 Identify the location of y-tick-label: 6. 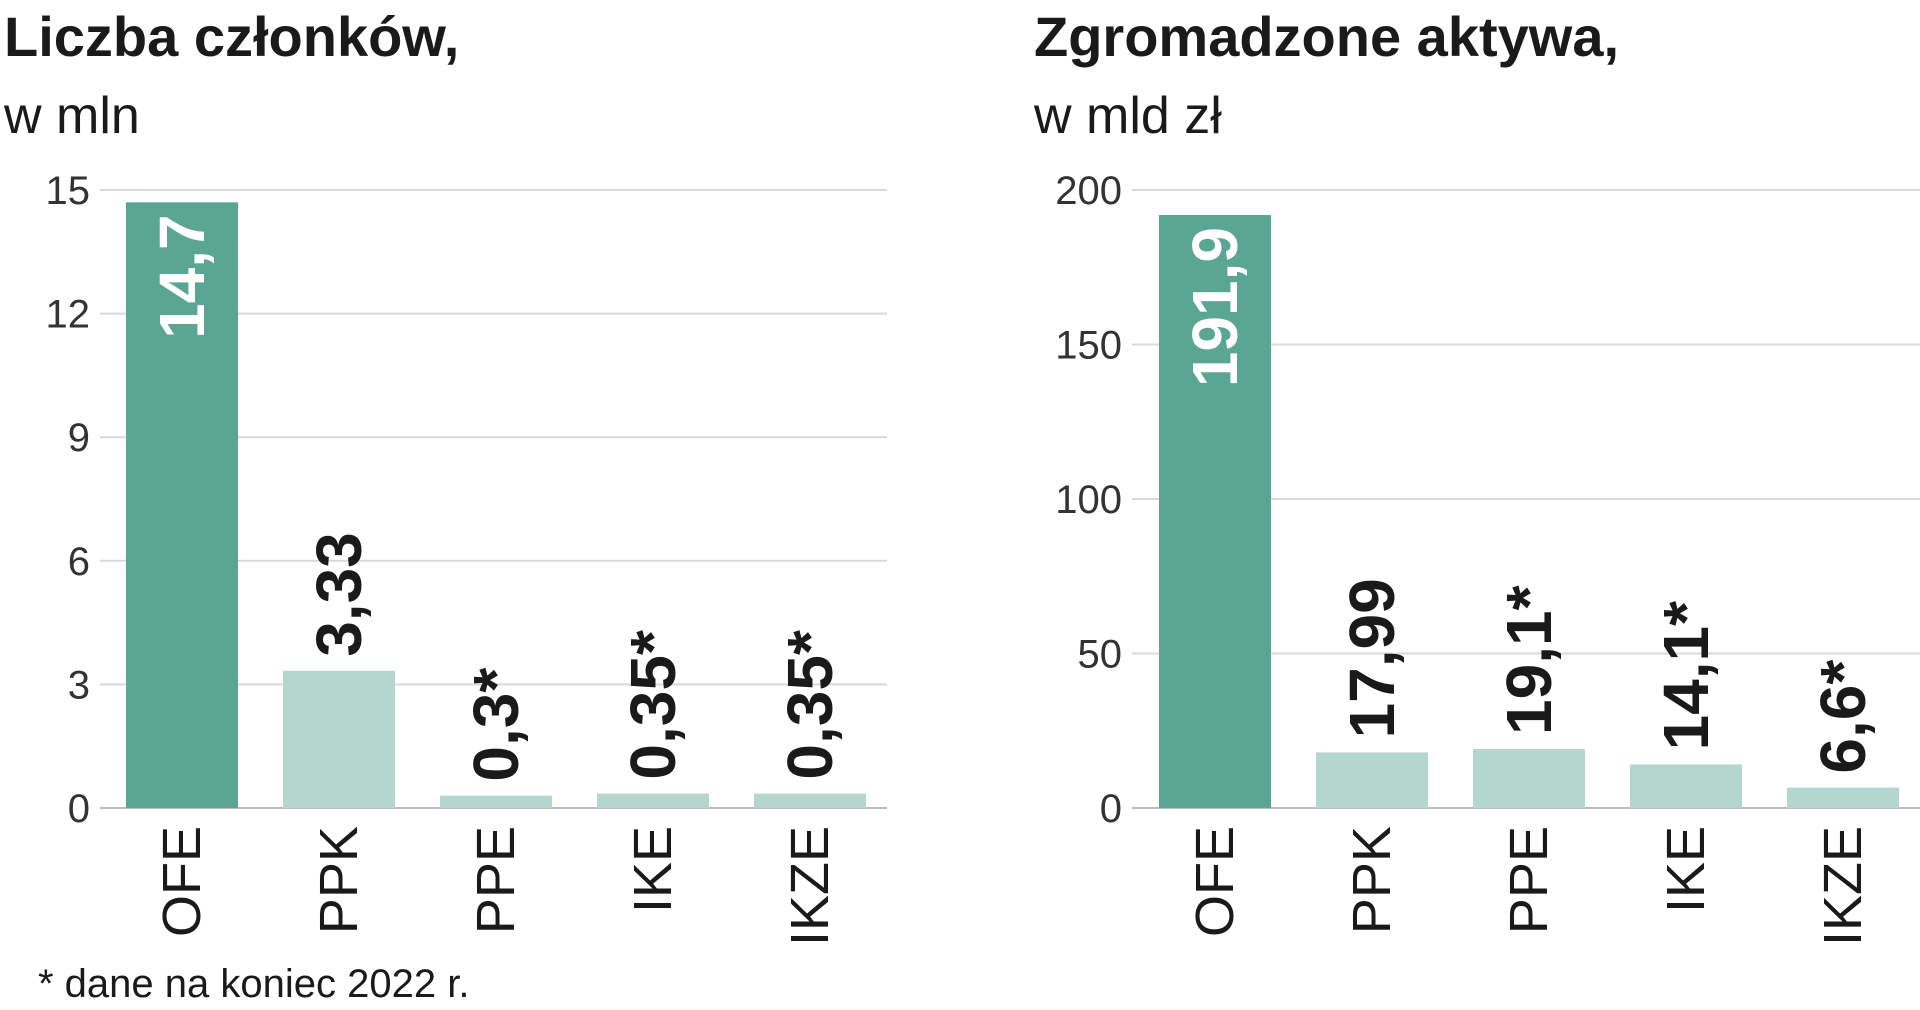
(79, 562).